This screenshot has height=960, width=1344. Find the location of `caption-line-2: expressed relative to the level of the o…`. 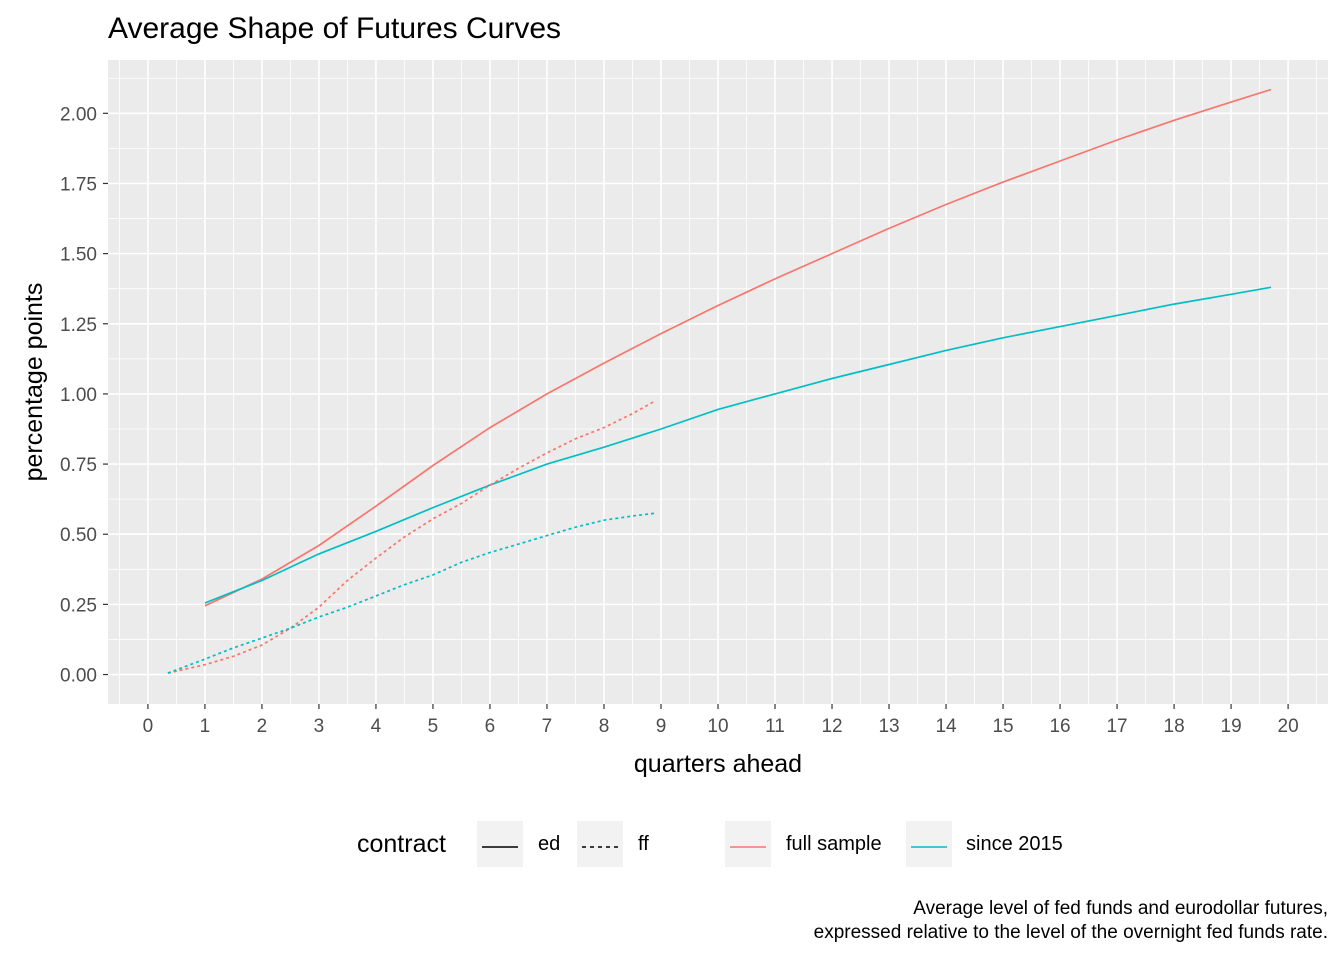

caption-line-2: expressed relative to the level of the o… is located at coordinates (1070, 932).